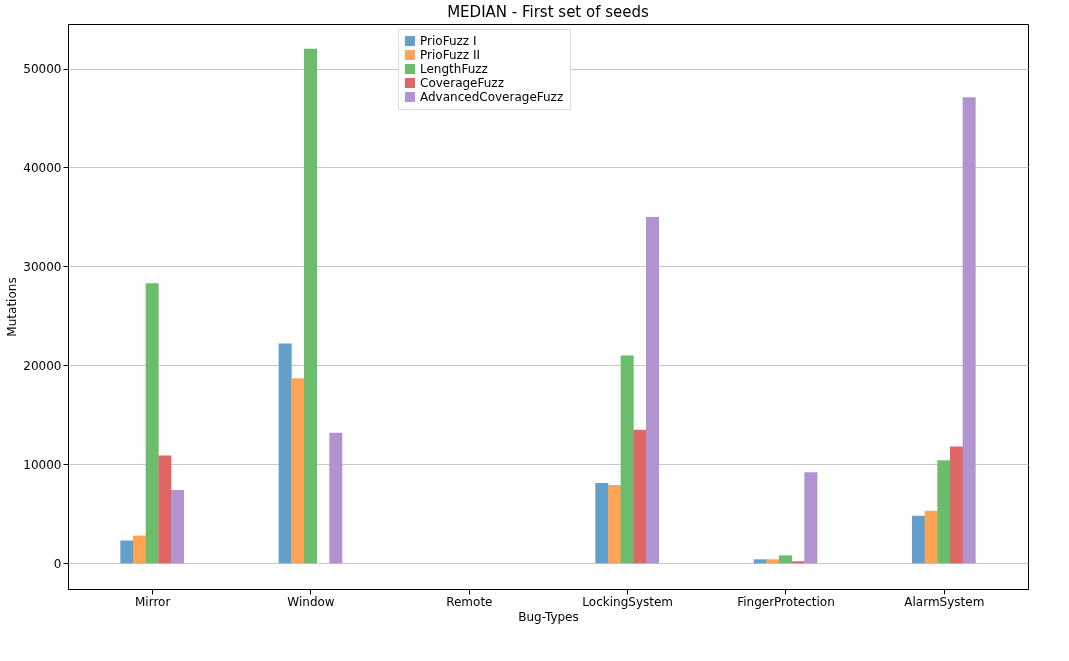 The height and width of the screenshot is (661, 1069). I want to click on y-axis-title: Mutations, so click(12, 307).